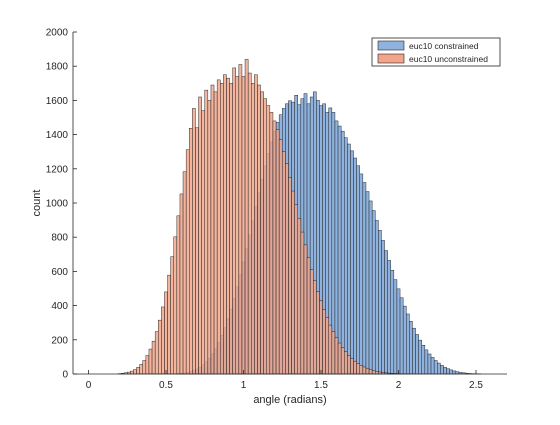 This screenshot has height=425, width=560. I want to click on y-tick-label: 400, so click(59, 306).